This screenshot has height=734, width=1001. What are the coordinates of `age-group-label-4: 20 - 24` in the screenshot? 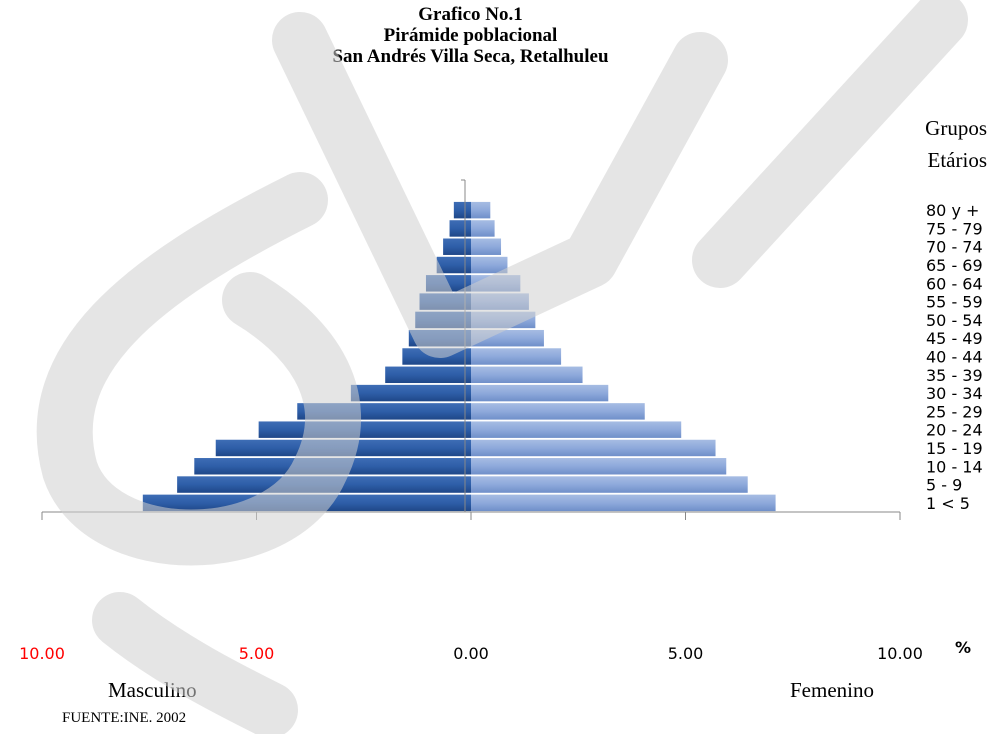 It's located at (954, 430).